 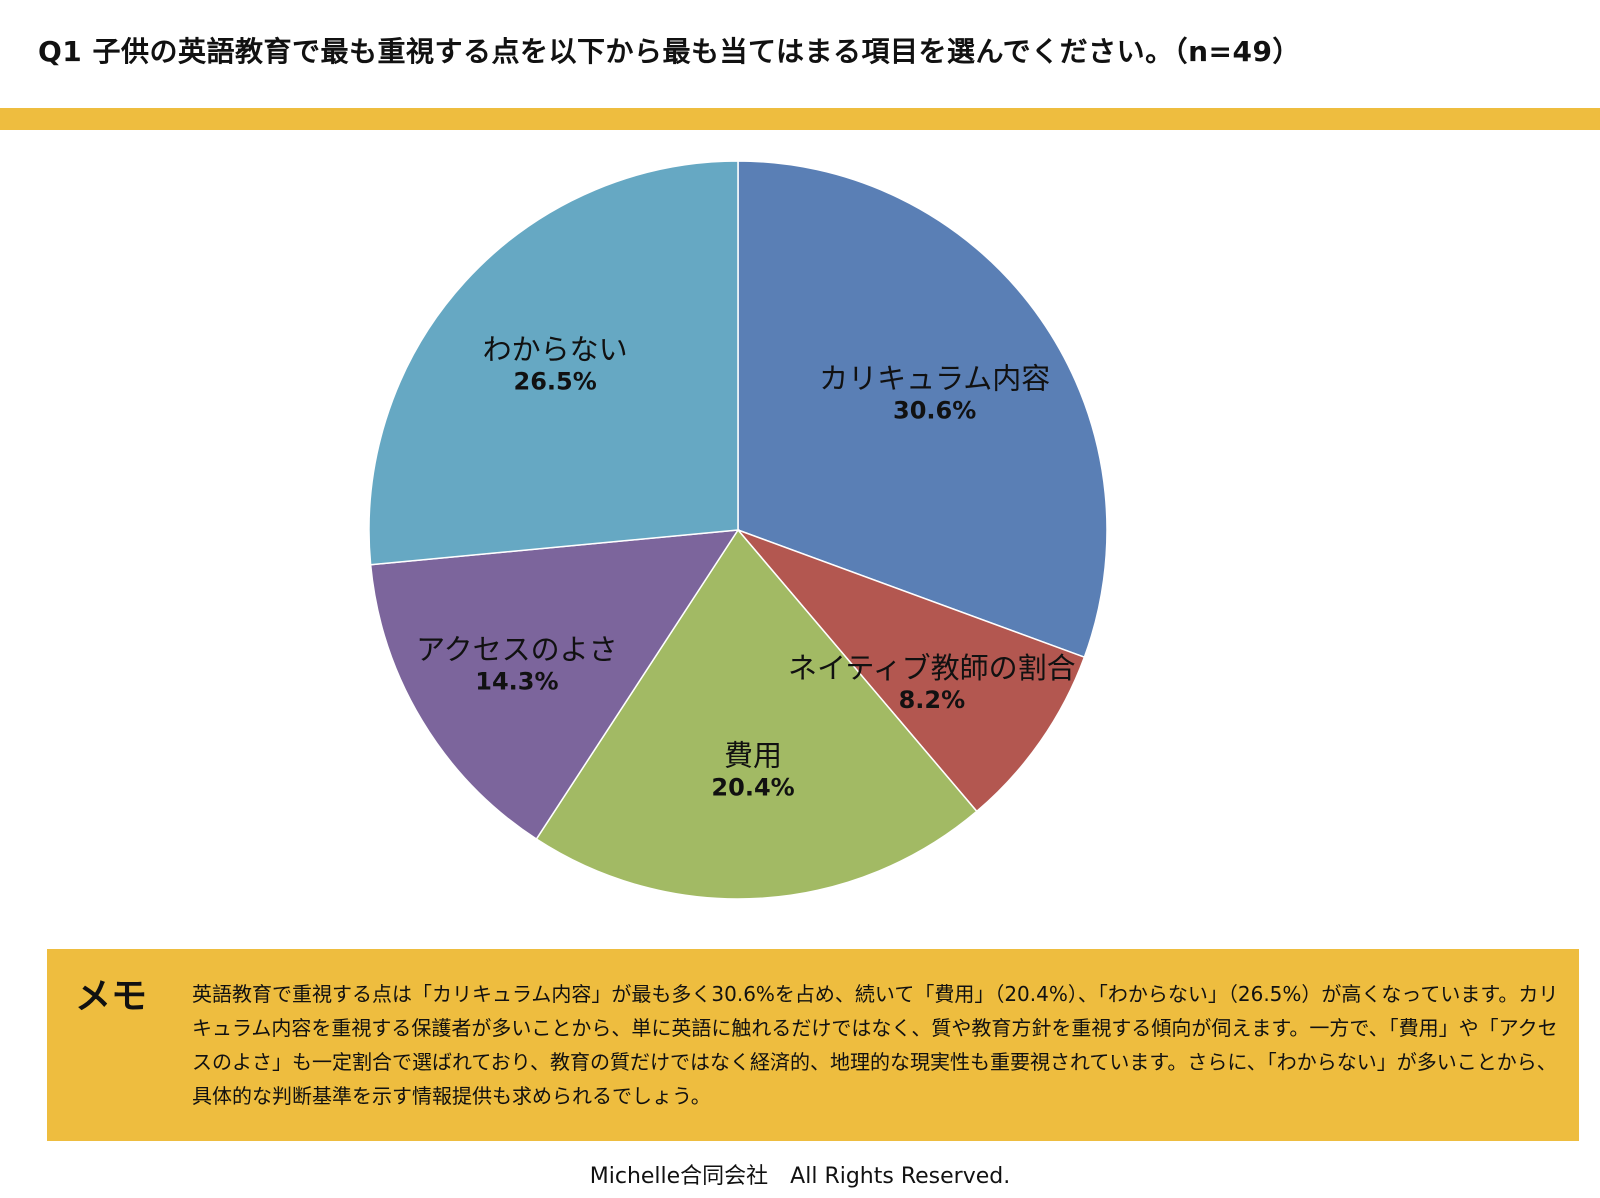 What do you see at coordinates (753, 755) in the screenshot?
I see `slice-label-3: 費用` at bounding box center [753, 755].